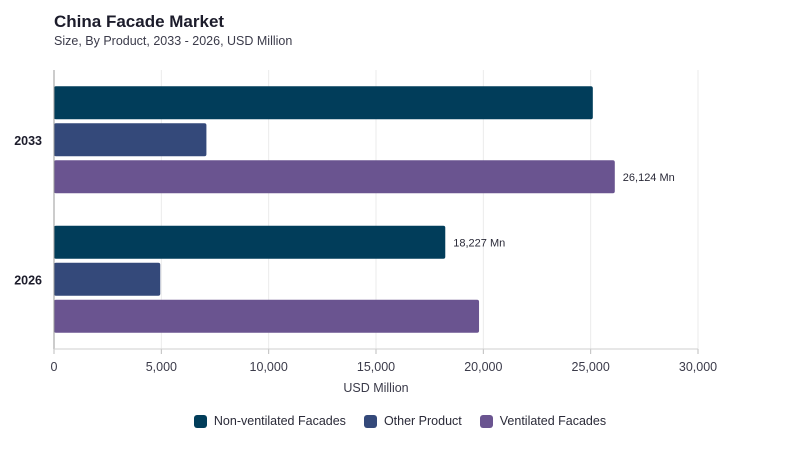  I want to click on legend-label: Ventilated Facades, so click(553, 421).